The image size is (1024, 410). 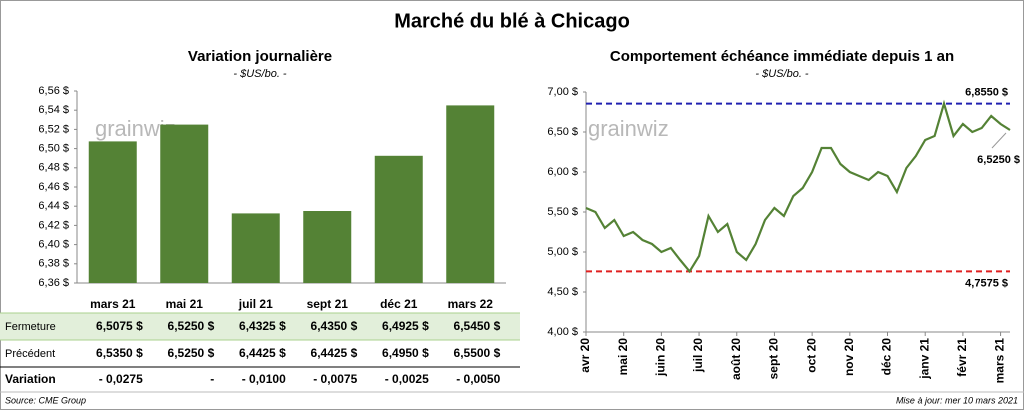 I want to click on page-title: Marché du blé à Chicago, so click(x=512, y=21).